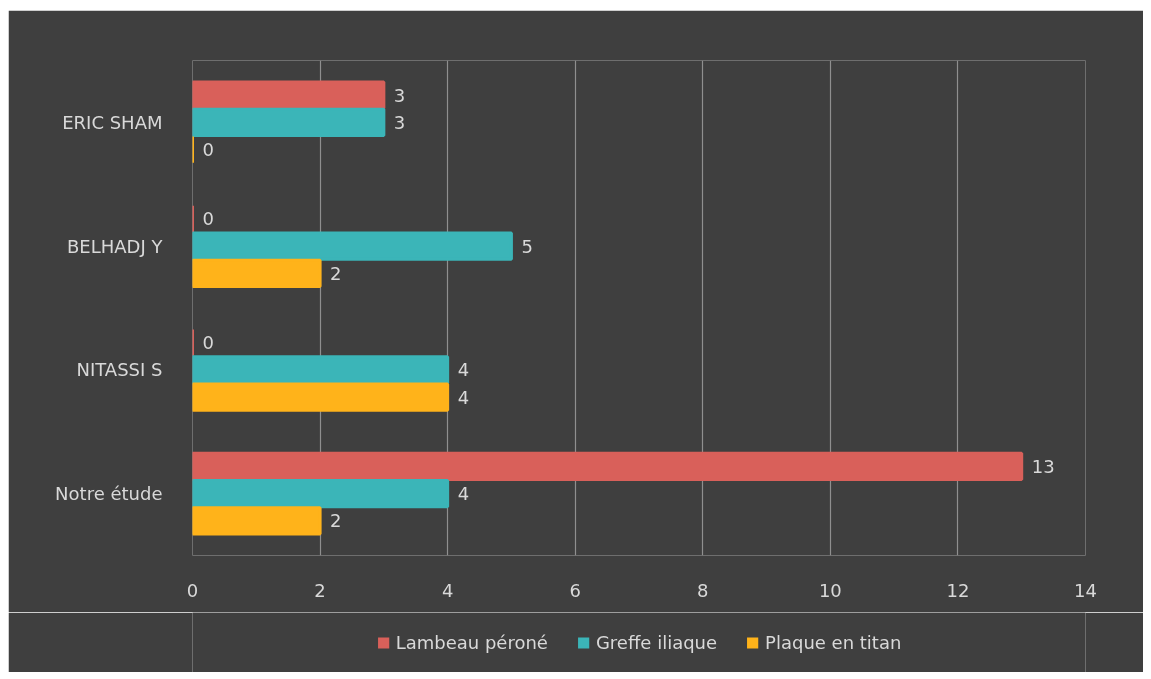 Image resolution: width=1151 pixels, height=679 pixels. I want to click on y-tick-label: Notre étude, so click(109, 494).